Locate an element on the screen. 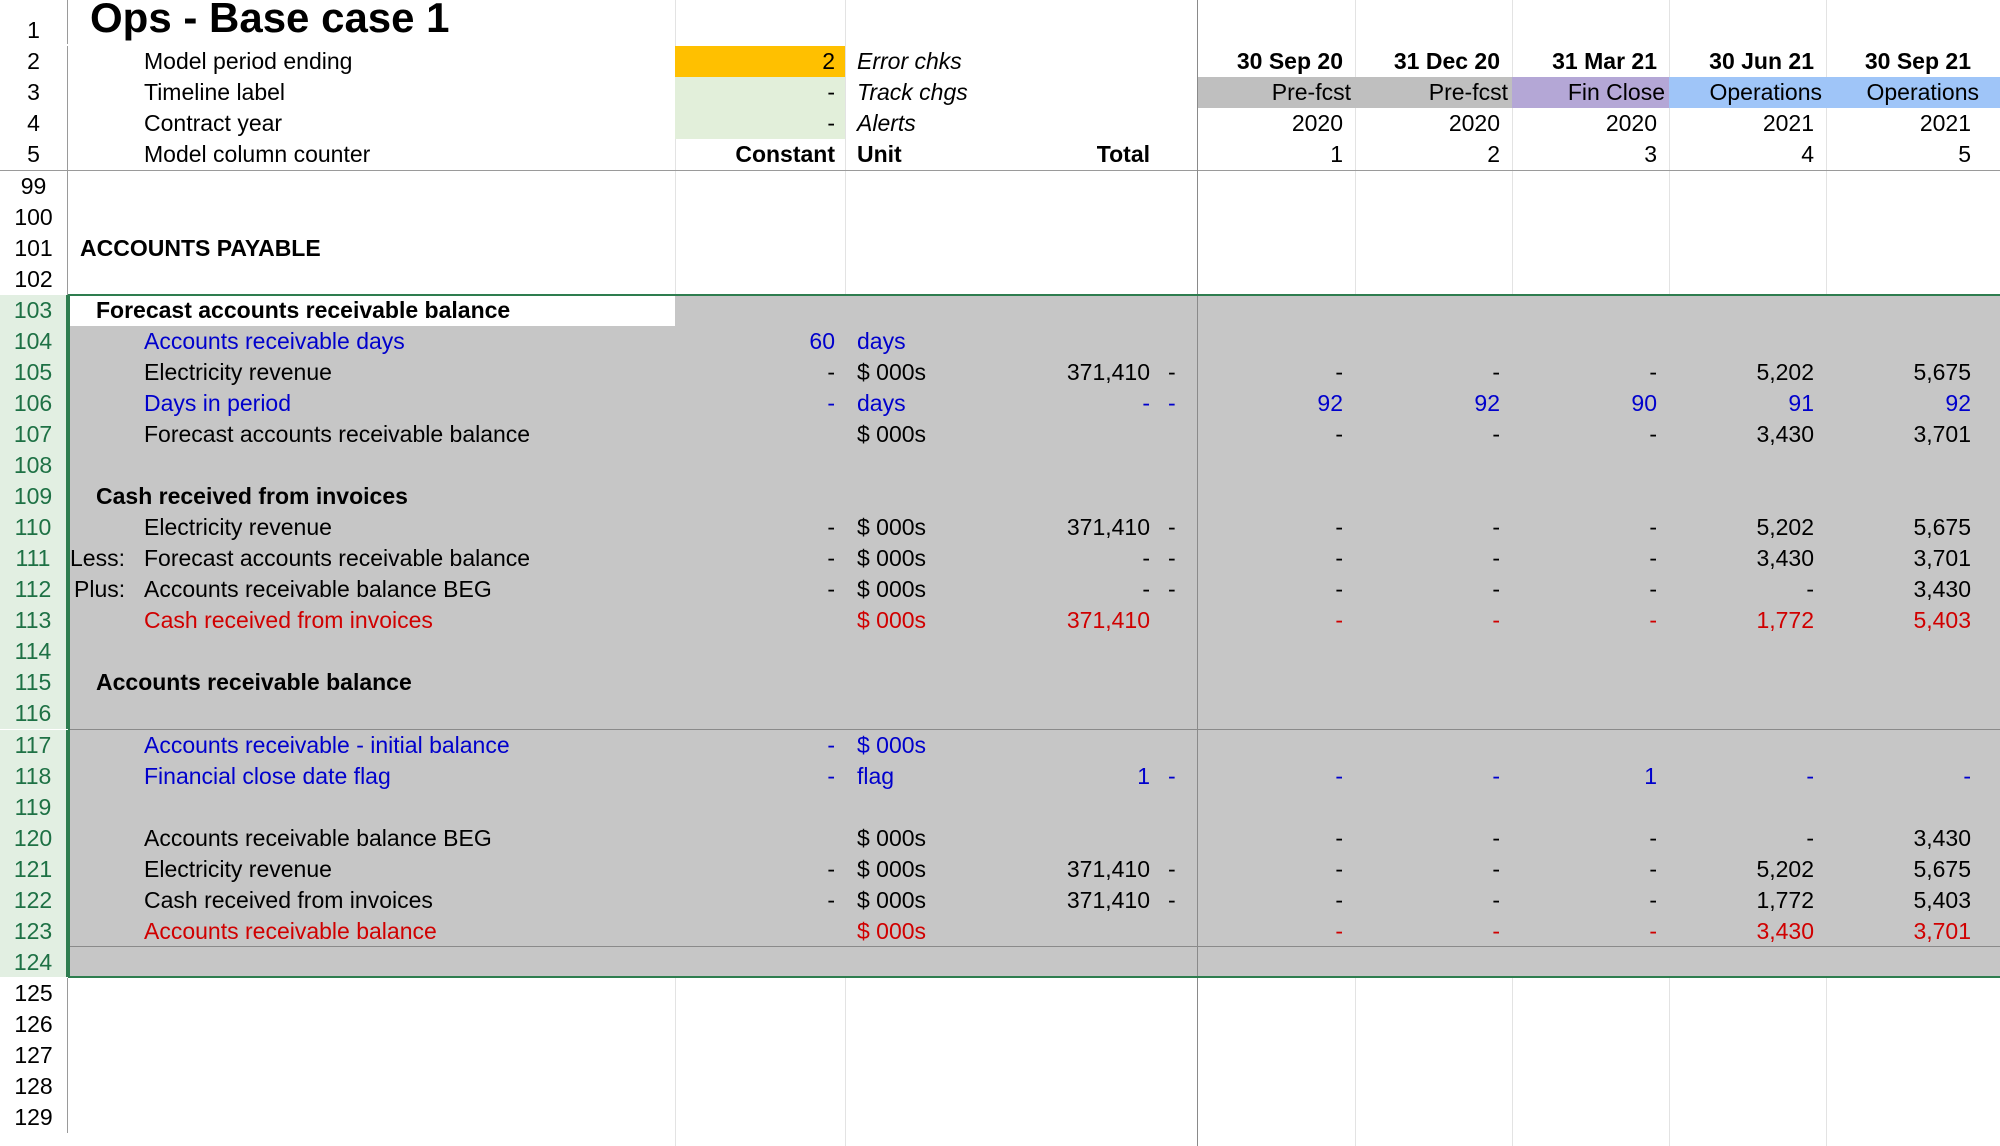  period-label-1: Pre-fcst is located at coordinates (1311, 92).